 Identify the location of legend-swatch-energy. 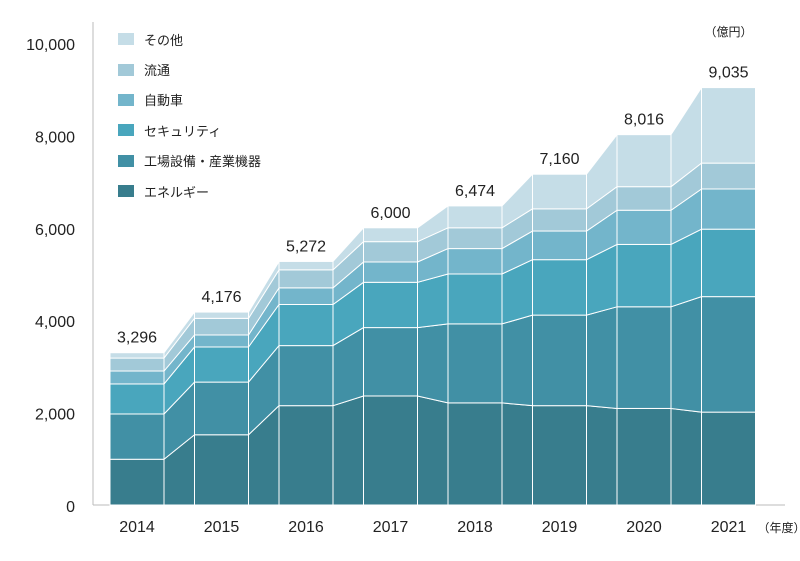
(126, 191).